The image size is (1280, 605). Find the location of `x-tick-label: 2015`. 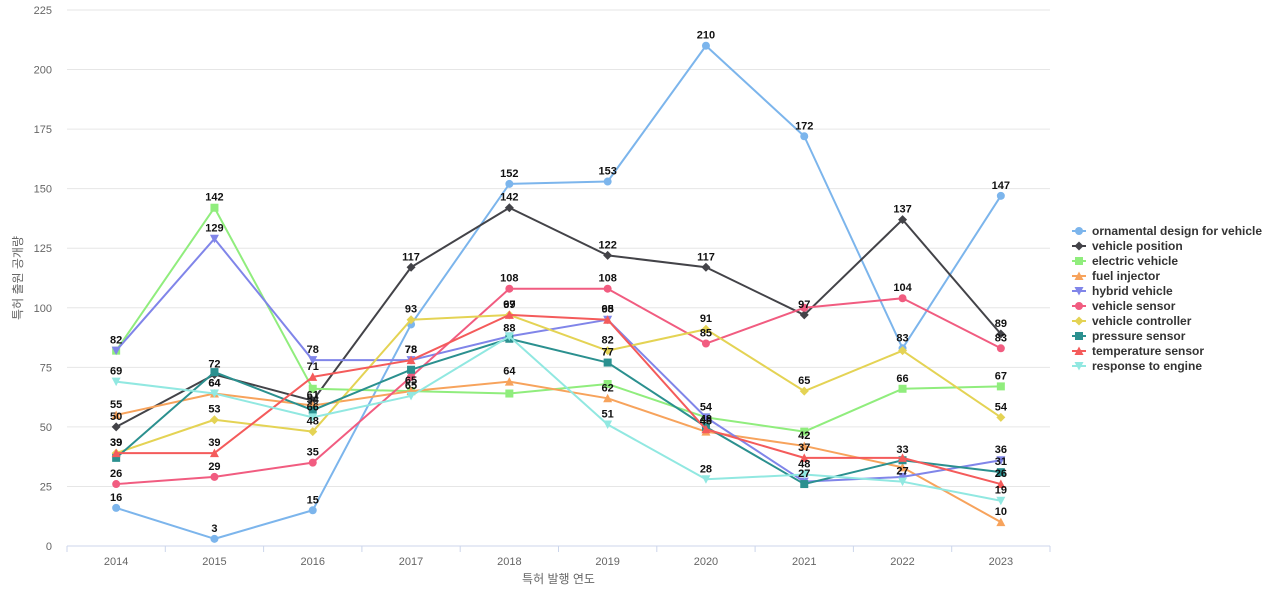

x-tick-label: 2015 is located at coordinates (214, 562).